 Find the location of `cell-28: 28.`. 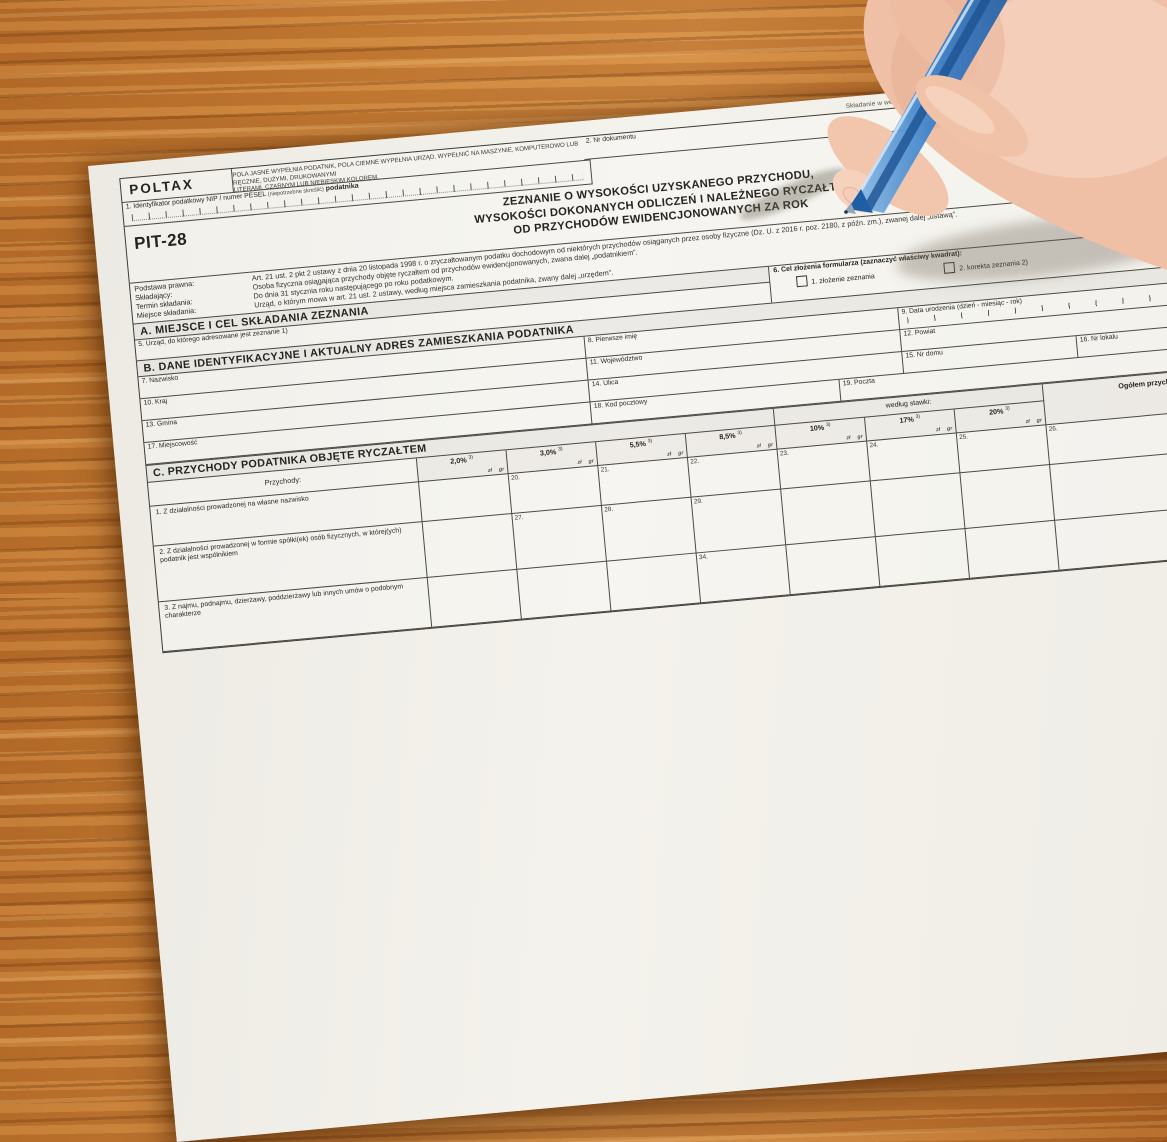

cell-28: 28. is located at coordinates (649, 529).